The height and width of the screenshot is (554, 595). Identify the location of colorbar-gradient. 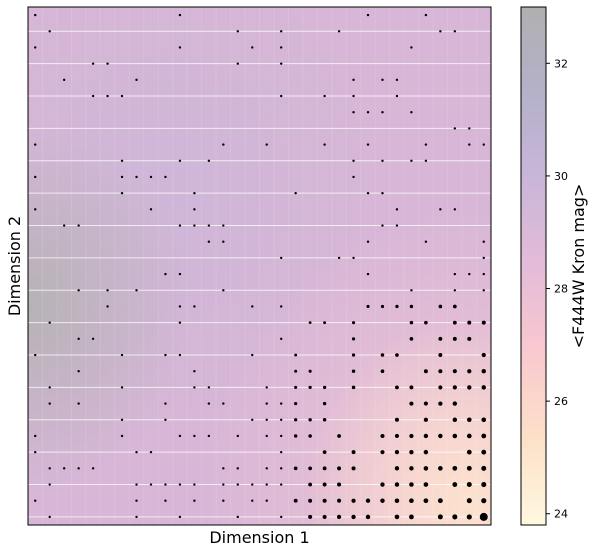
(533, 266).